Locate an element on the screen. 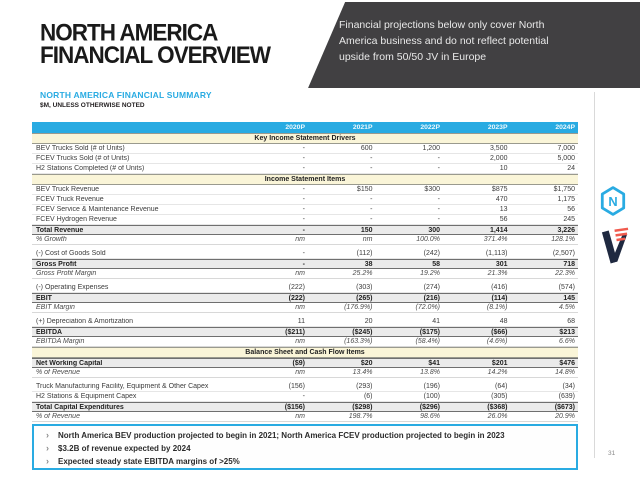  table-cell: 301 is located at coordinates (501, 264).